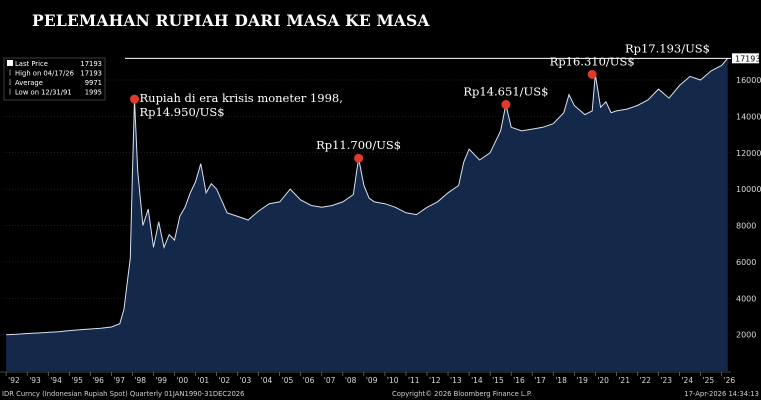  What do you see at coordinates (246, 380) in the screenshot?
I see `x-tick-label: '03` at bounding box center [246, 380].